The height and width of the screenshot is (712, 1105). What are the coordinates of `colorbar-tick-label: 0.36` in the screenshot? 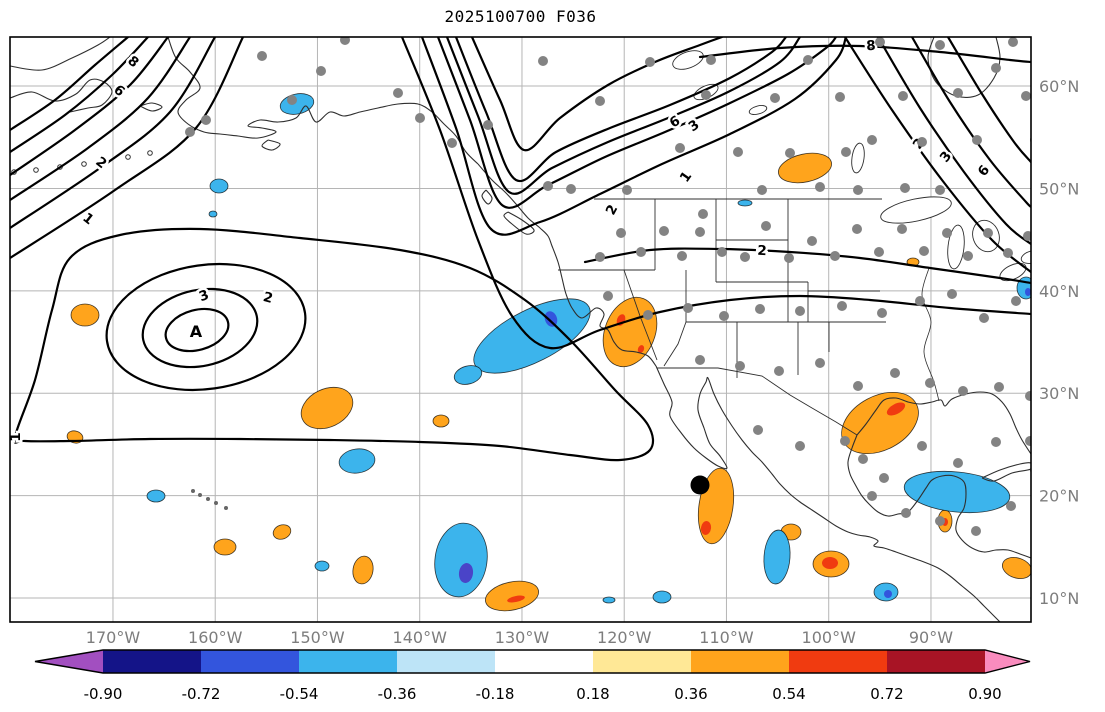 It's located at (690, 694).